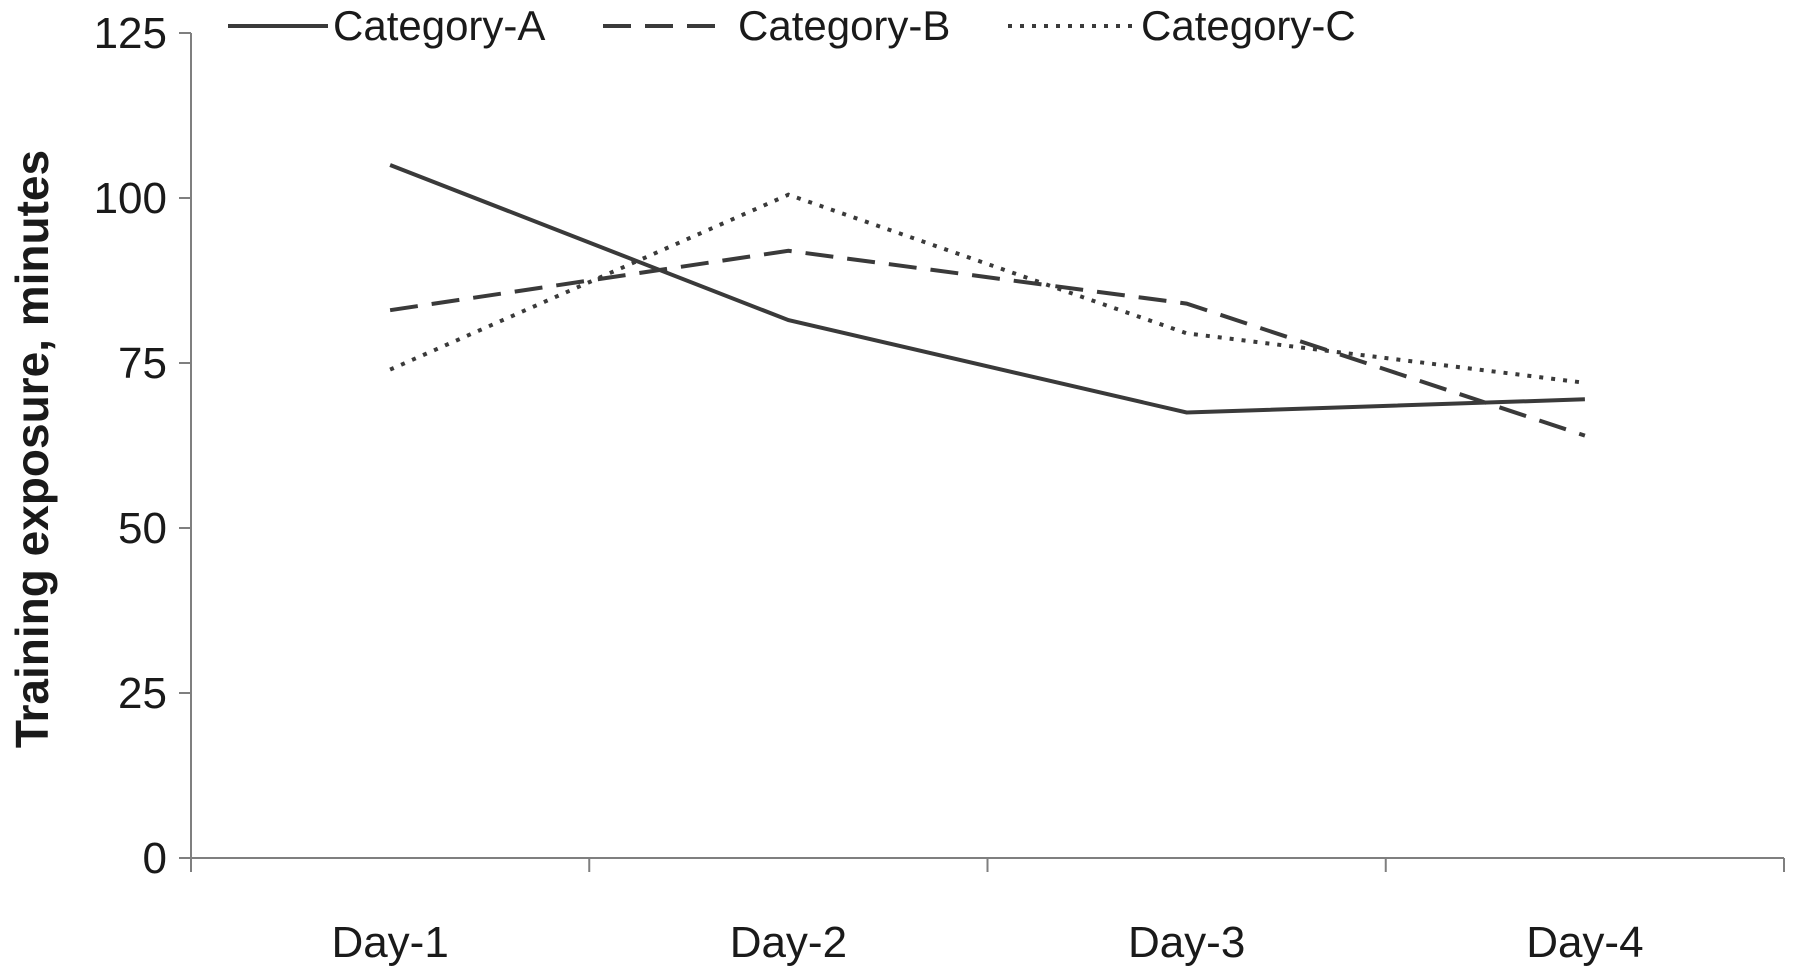  I want to click on y-axis-ticks: 0 25 50 75 100 125, so click(142, 446).